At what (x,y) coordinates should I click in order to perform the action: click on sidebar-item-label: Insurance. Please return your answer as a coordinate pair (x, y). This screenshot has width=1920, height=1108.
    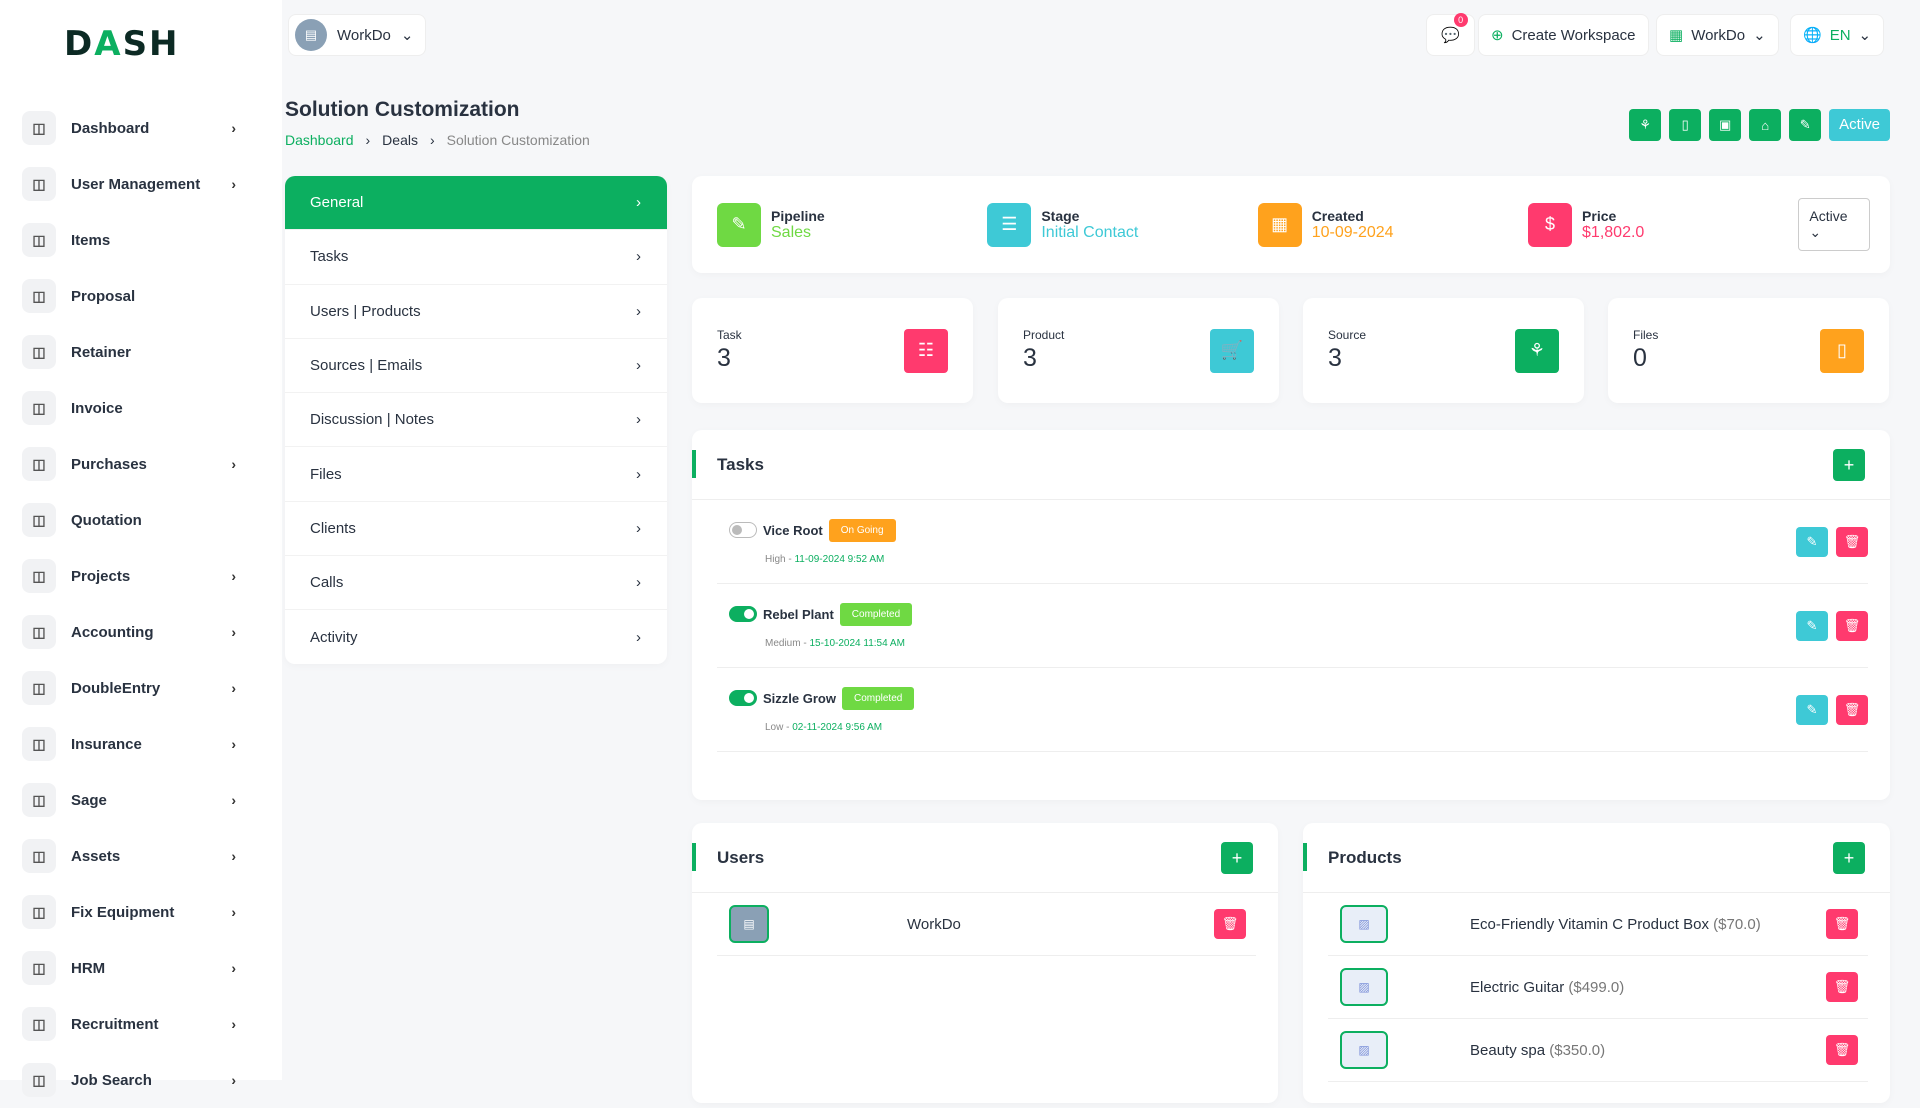
    Looking at the image, I should click on (106, 744).